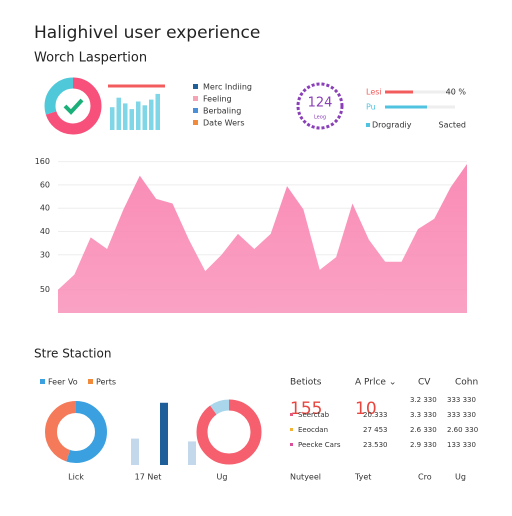 The width and height of the screenshot is (512, 516). What do you see at coordinates (461, 445) in the screenshot?
I see `table-cell: 133 330` at bounding box center [461, 445].